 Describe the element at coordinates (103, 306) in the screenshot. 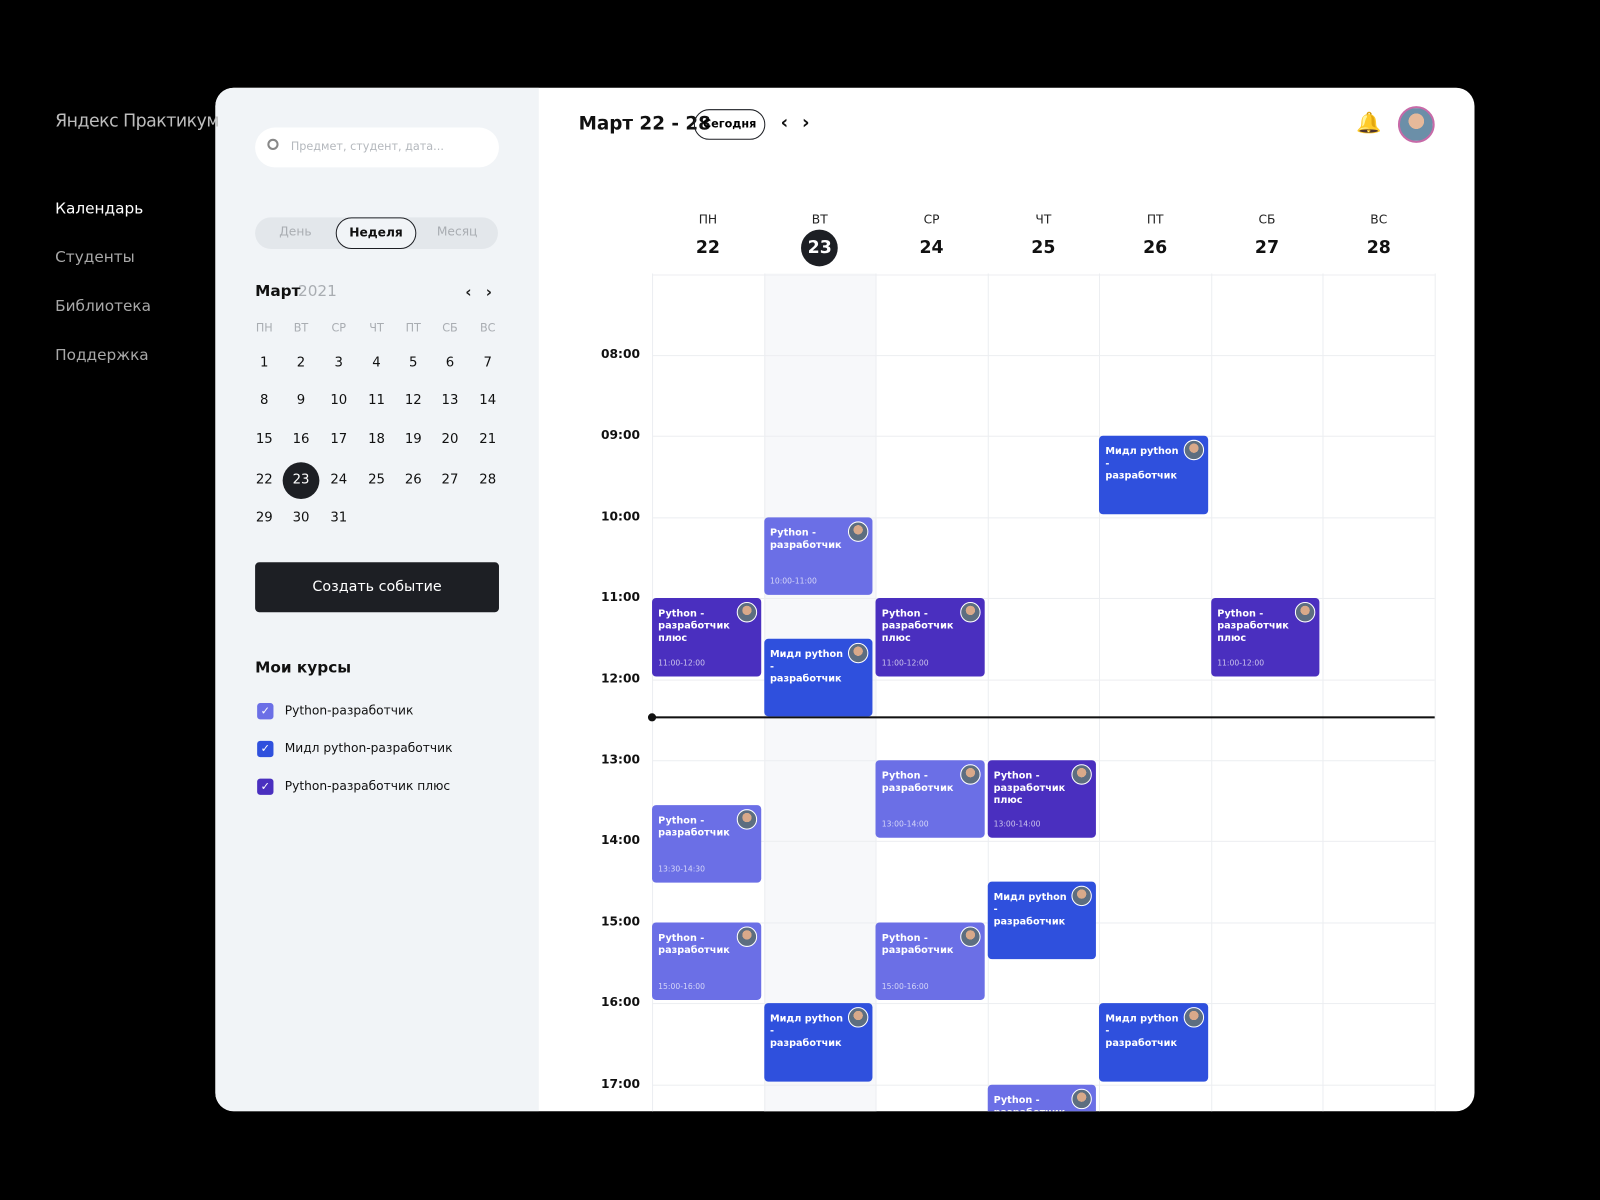

I see `nav-item: Библиотека` at that location.